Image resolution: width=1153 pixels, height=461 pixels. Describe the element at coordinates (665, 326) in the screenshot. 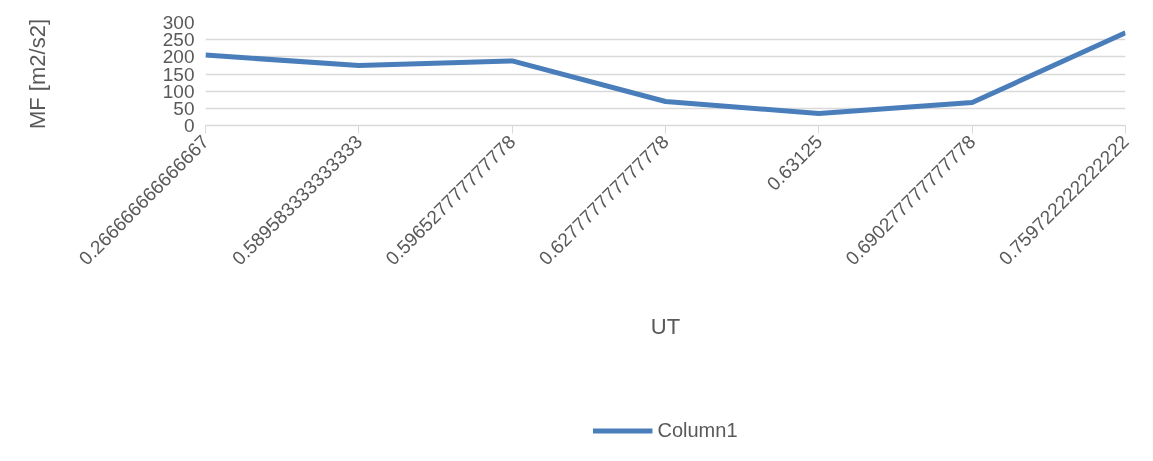

I see `x-axis-title: UT` at that location.